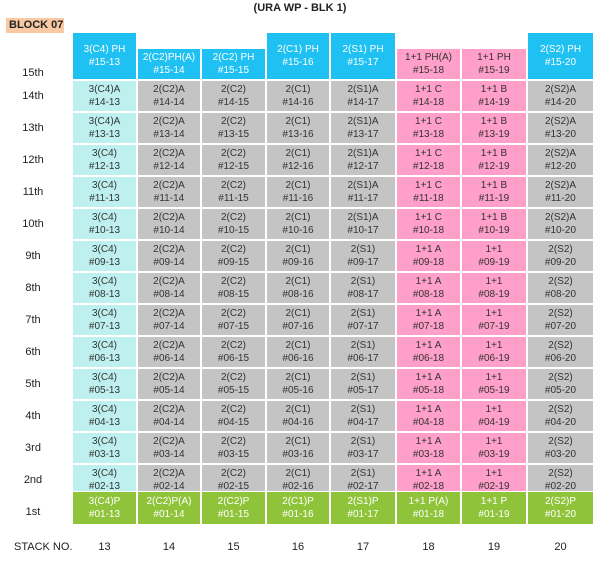 The width and height of the screenshot is (600, 567). I want to click on floor-label: 7th, so click(33, 320).